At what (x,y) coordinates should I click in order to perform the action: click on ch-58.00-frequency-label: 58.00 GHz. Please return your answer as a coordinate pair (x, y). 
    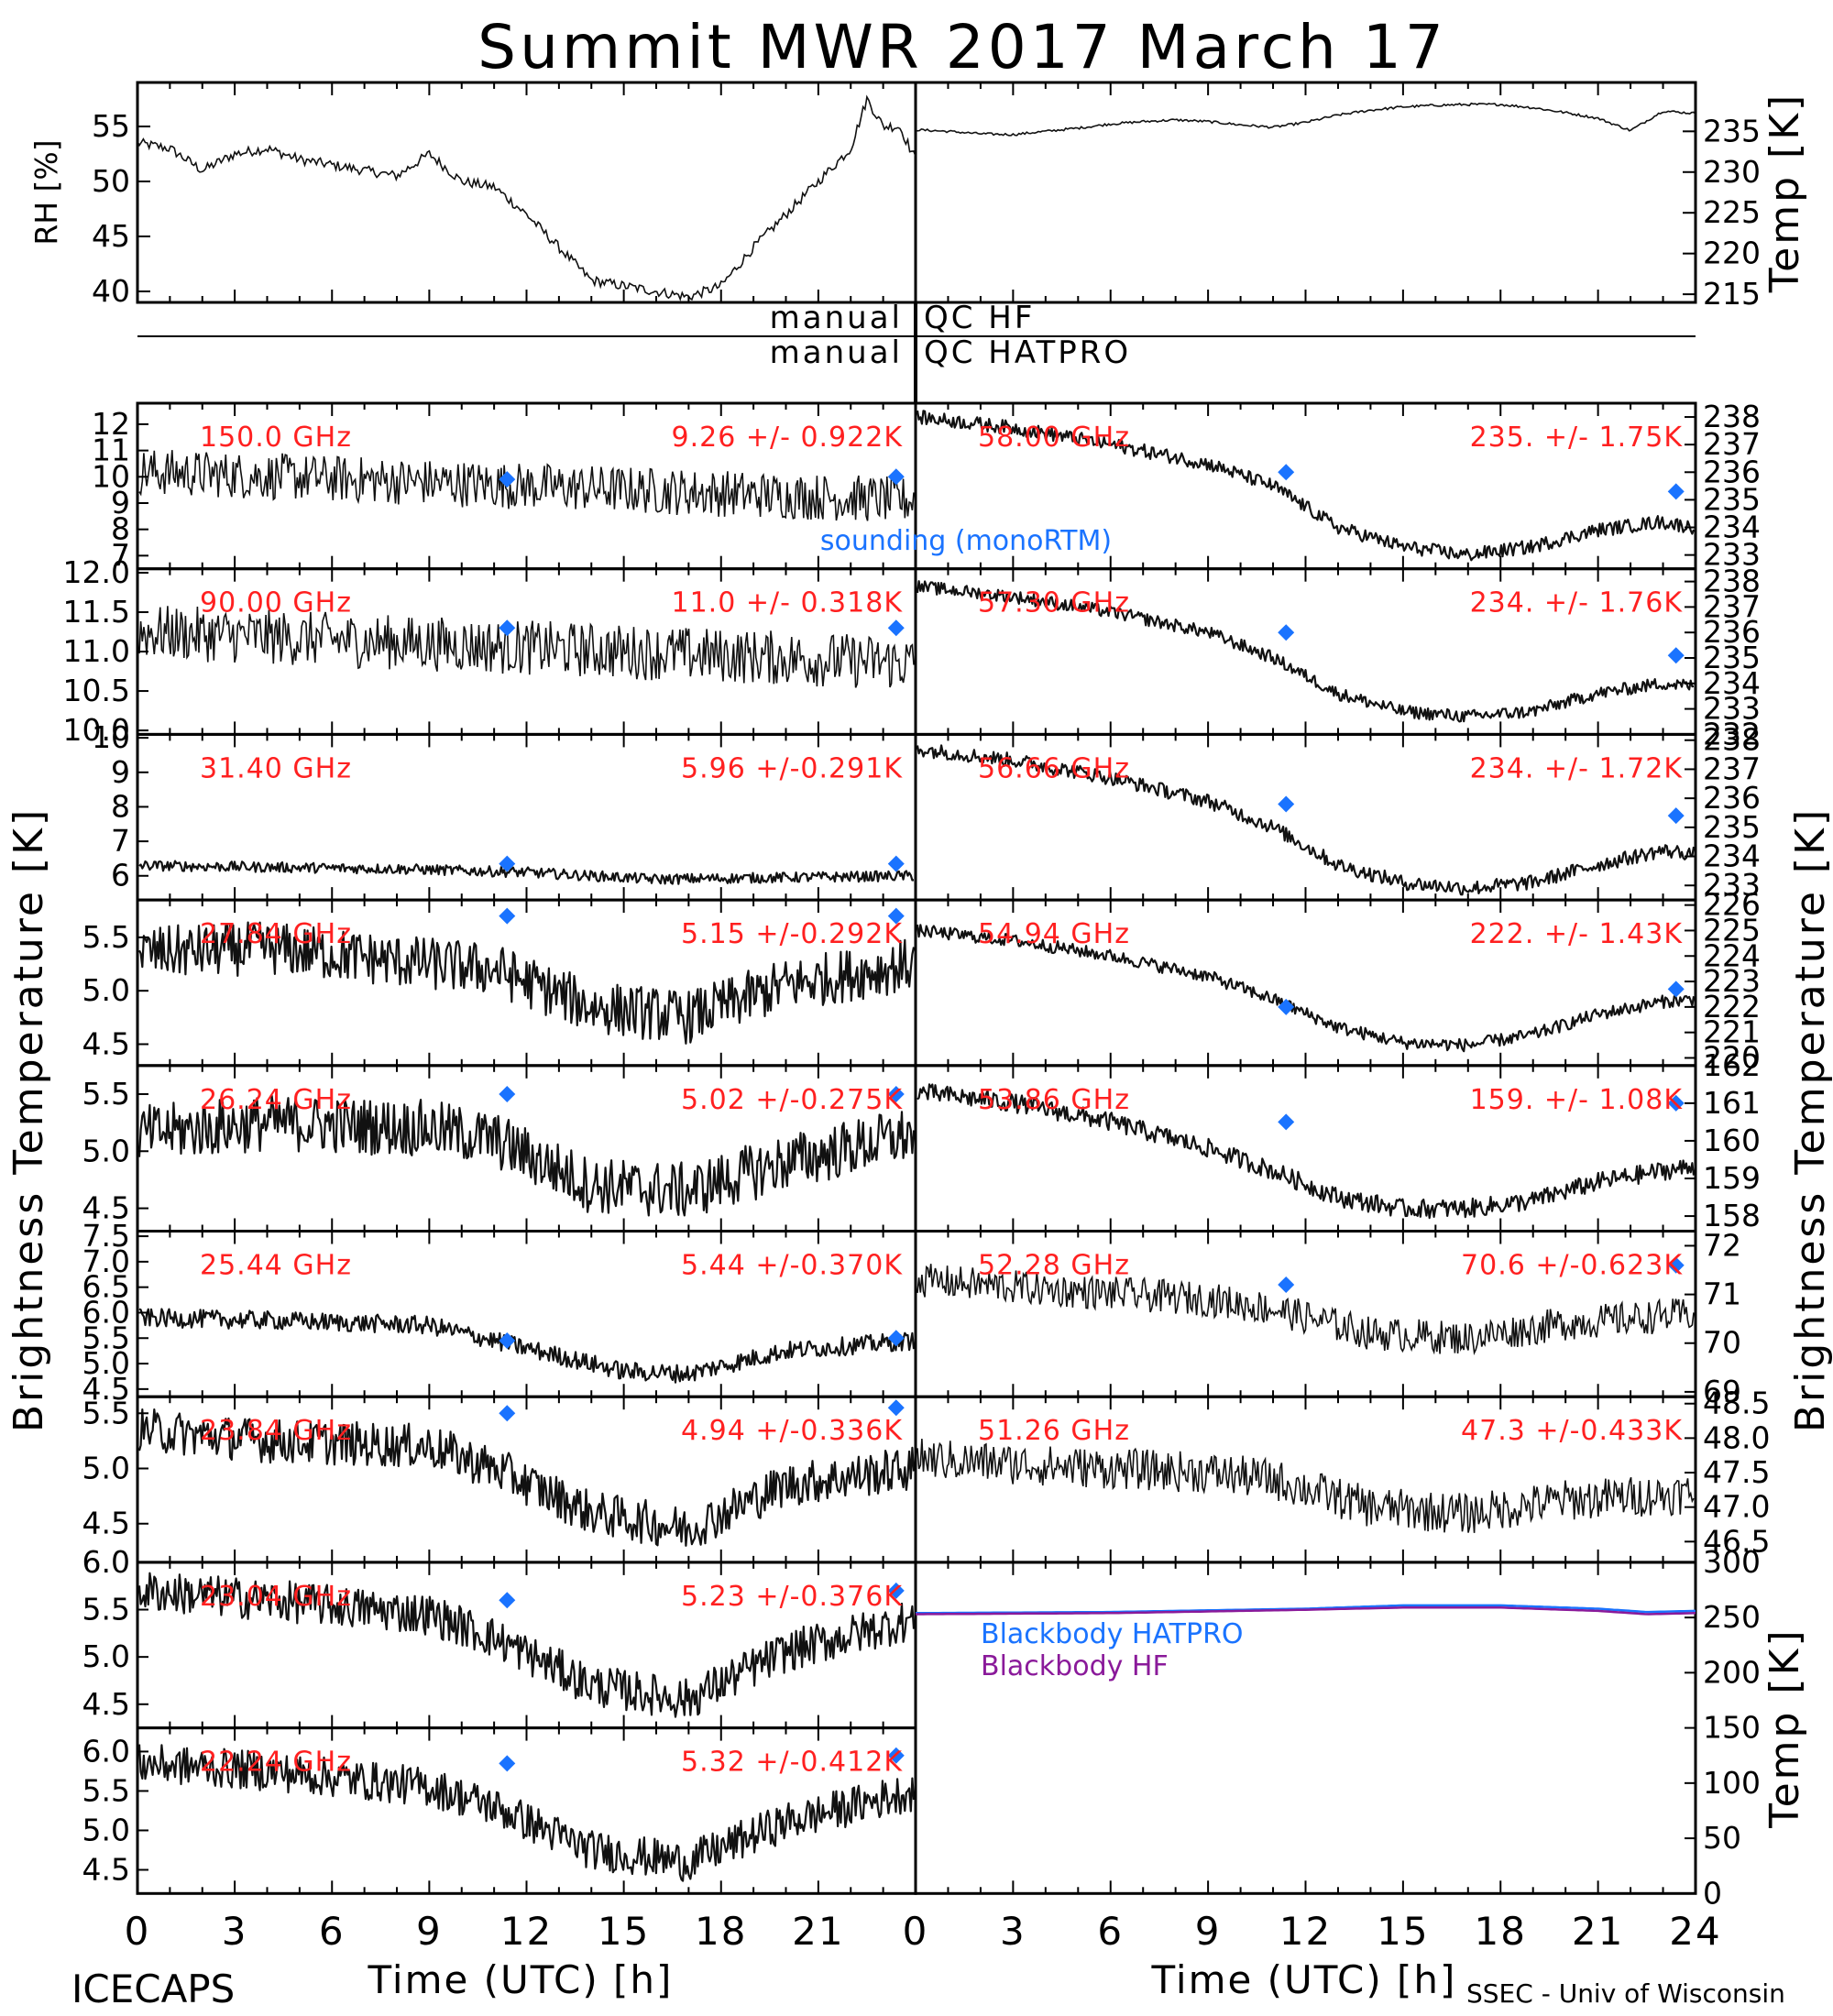
    Looking at the image, I should click on (1054, 438).